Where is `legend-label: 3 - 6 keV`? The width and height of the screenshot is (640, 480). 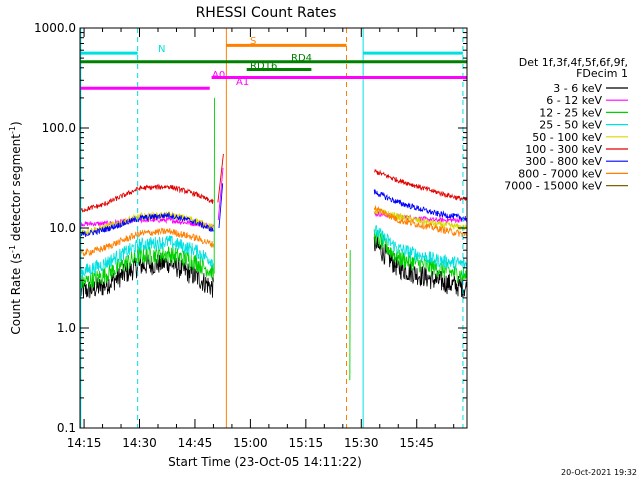 legend-label: 3 - 6 keV is located at coordinates (577, 88).